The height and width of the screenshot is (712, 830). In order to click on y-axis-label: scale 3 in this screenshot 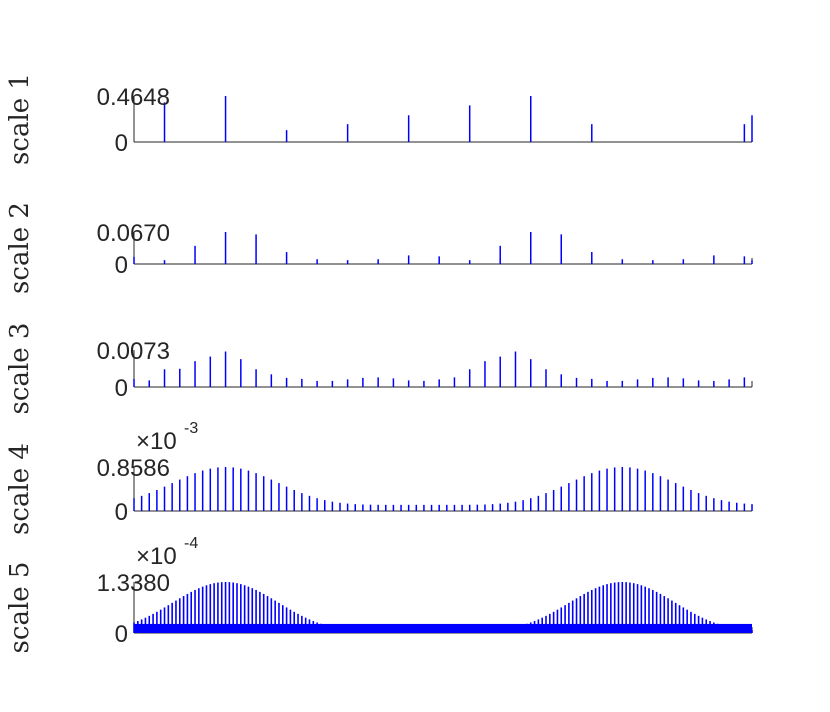, I will do `click(20, 369)`.